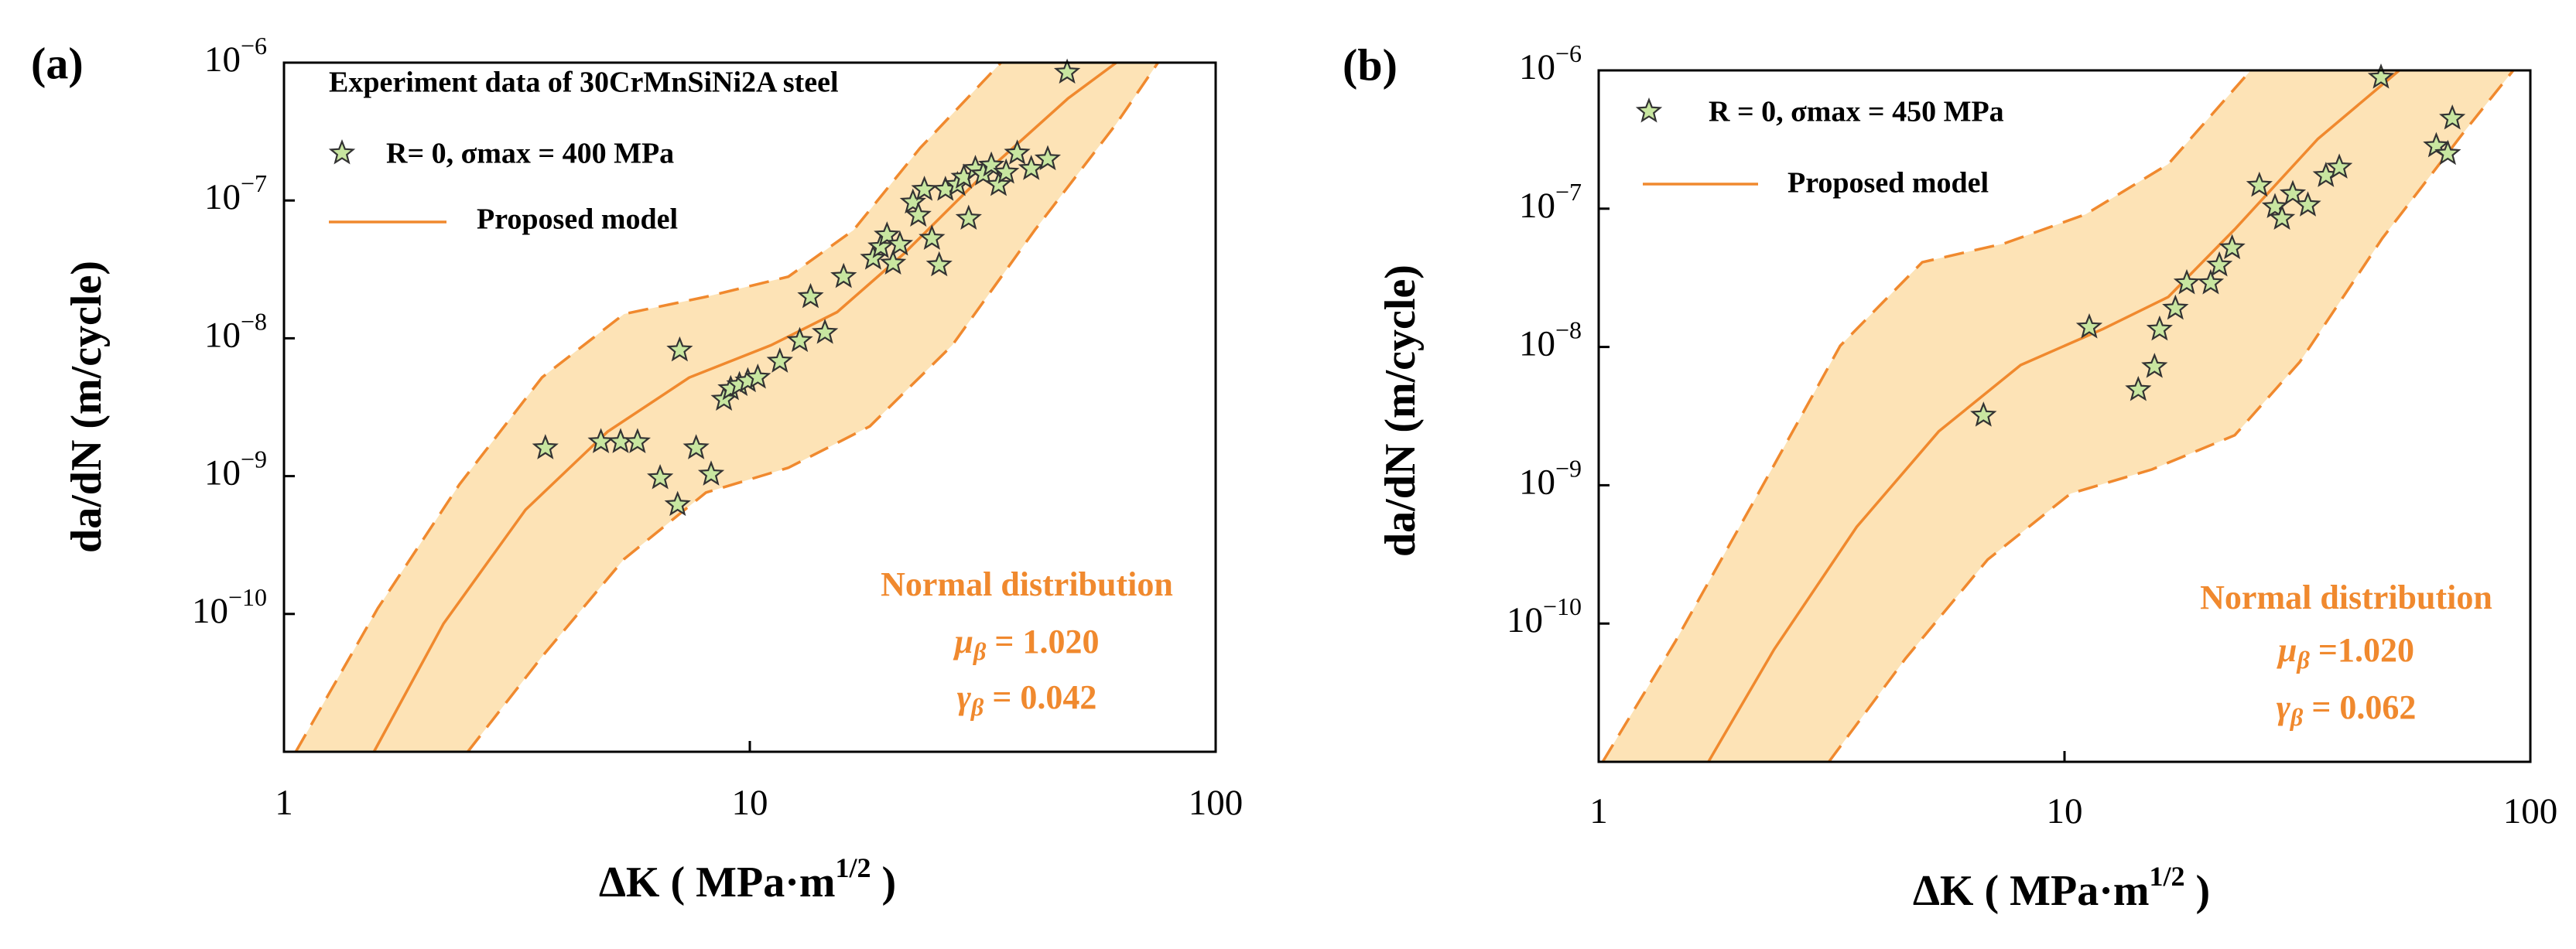 The height and width of the screenshot is (949, 2576). I want to click on value: =1.020, so click(2362, 650).